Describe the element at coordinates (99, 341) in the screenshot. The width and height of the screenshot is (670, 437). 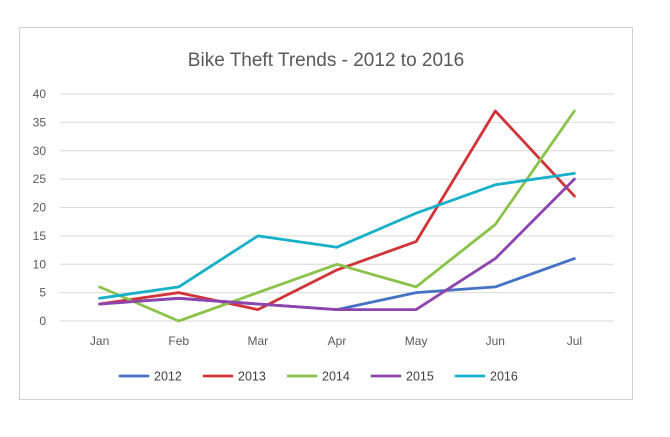
I see `x-tick-label: Jan` at that location.